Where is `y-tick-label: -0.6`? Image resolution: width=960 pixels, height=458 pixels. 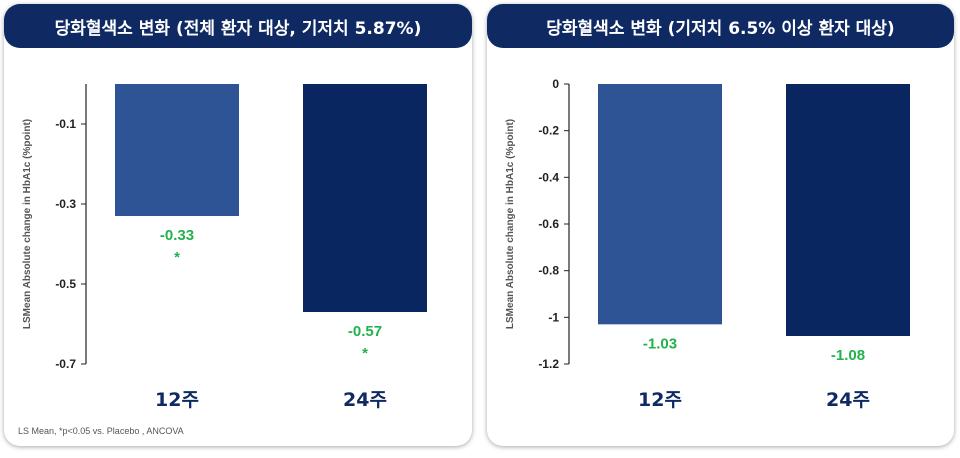
y-tick-label: -0.6 is located at coordinates (548, 224).